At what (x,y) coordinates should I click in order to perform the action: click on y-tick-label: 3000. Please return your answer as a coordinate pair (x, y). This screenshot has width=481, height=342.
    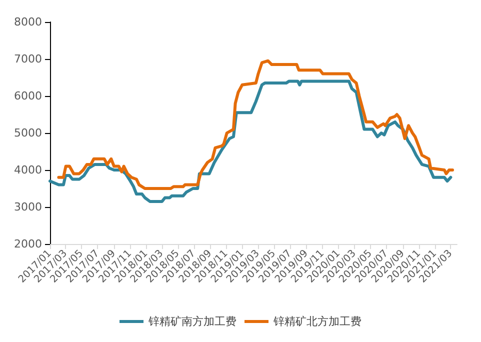
    Looking at the image, I should click on (28, 207).